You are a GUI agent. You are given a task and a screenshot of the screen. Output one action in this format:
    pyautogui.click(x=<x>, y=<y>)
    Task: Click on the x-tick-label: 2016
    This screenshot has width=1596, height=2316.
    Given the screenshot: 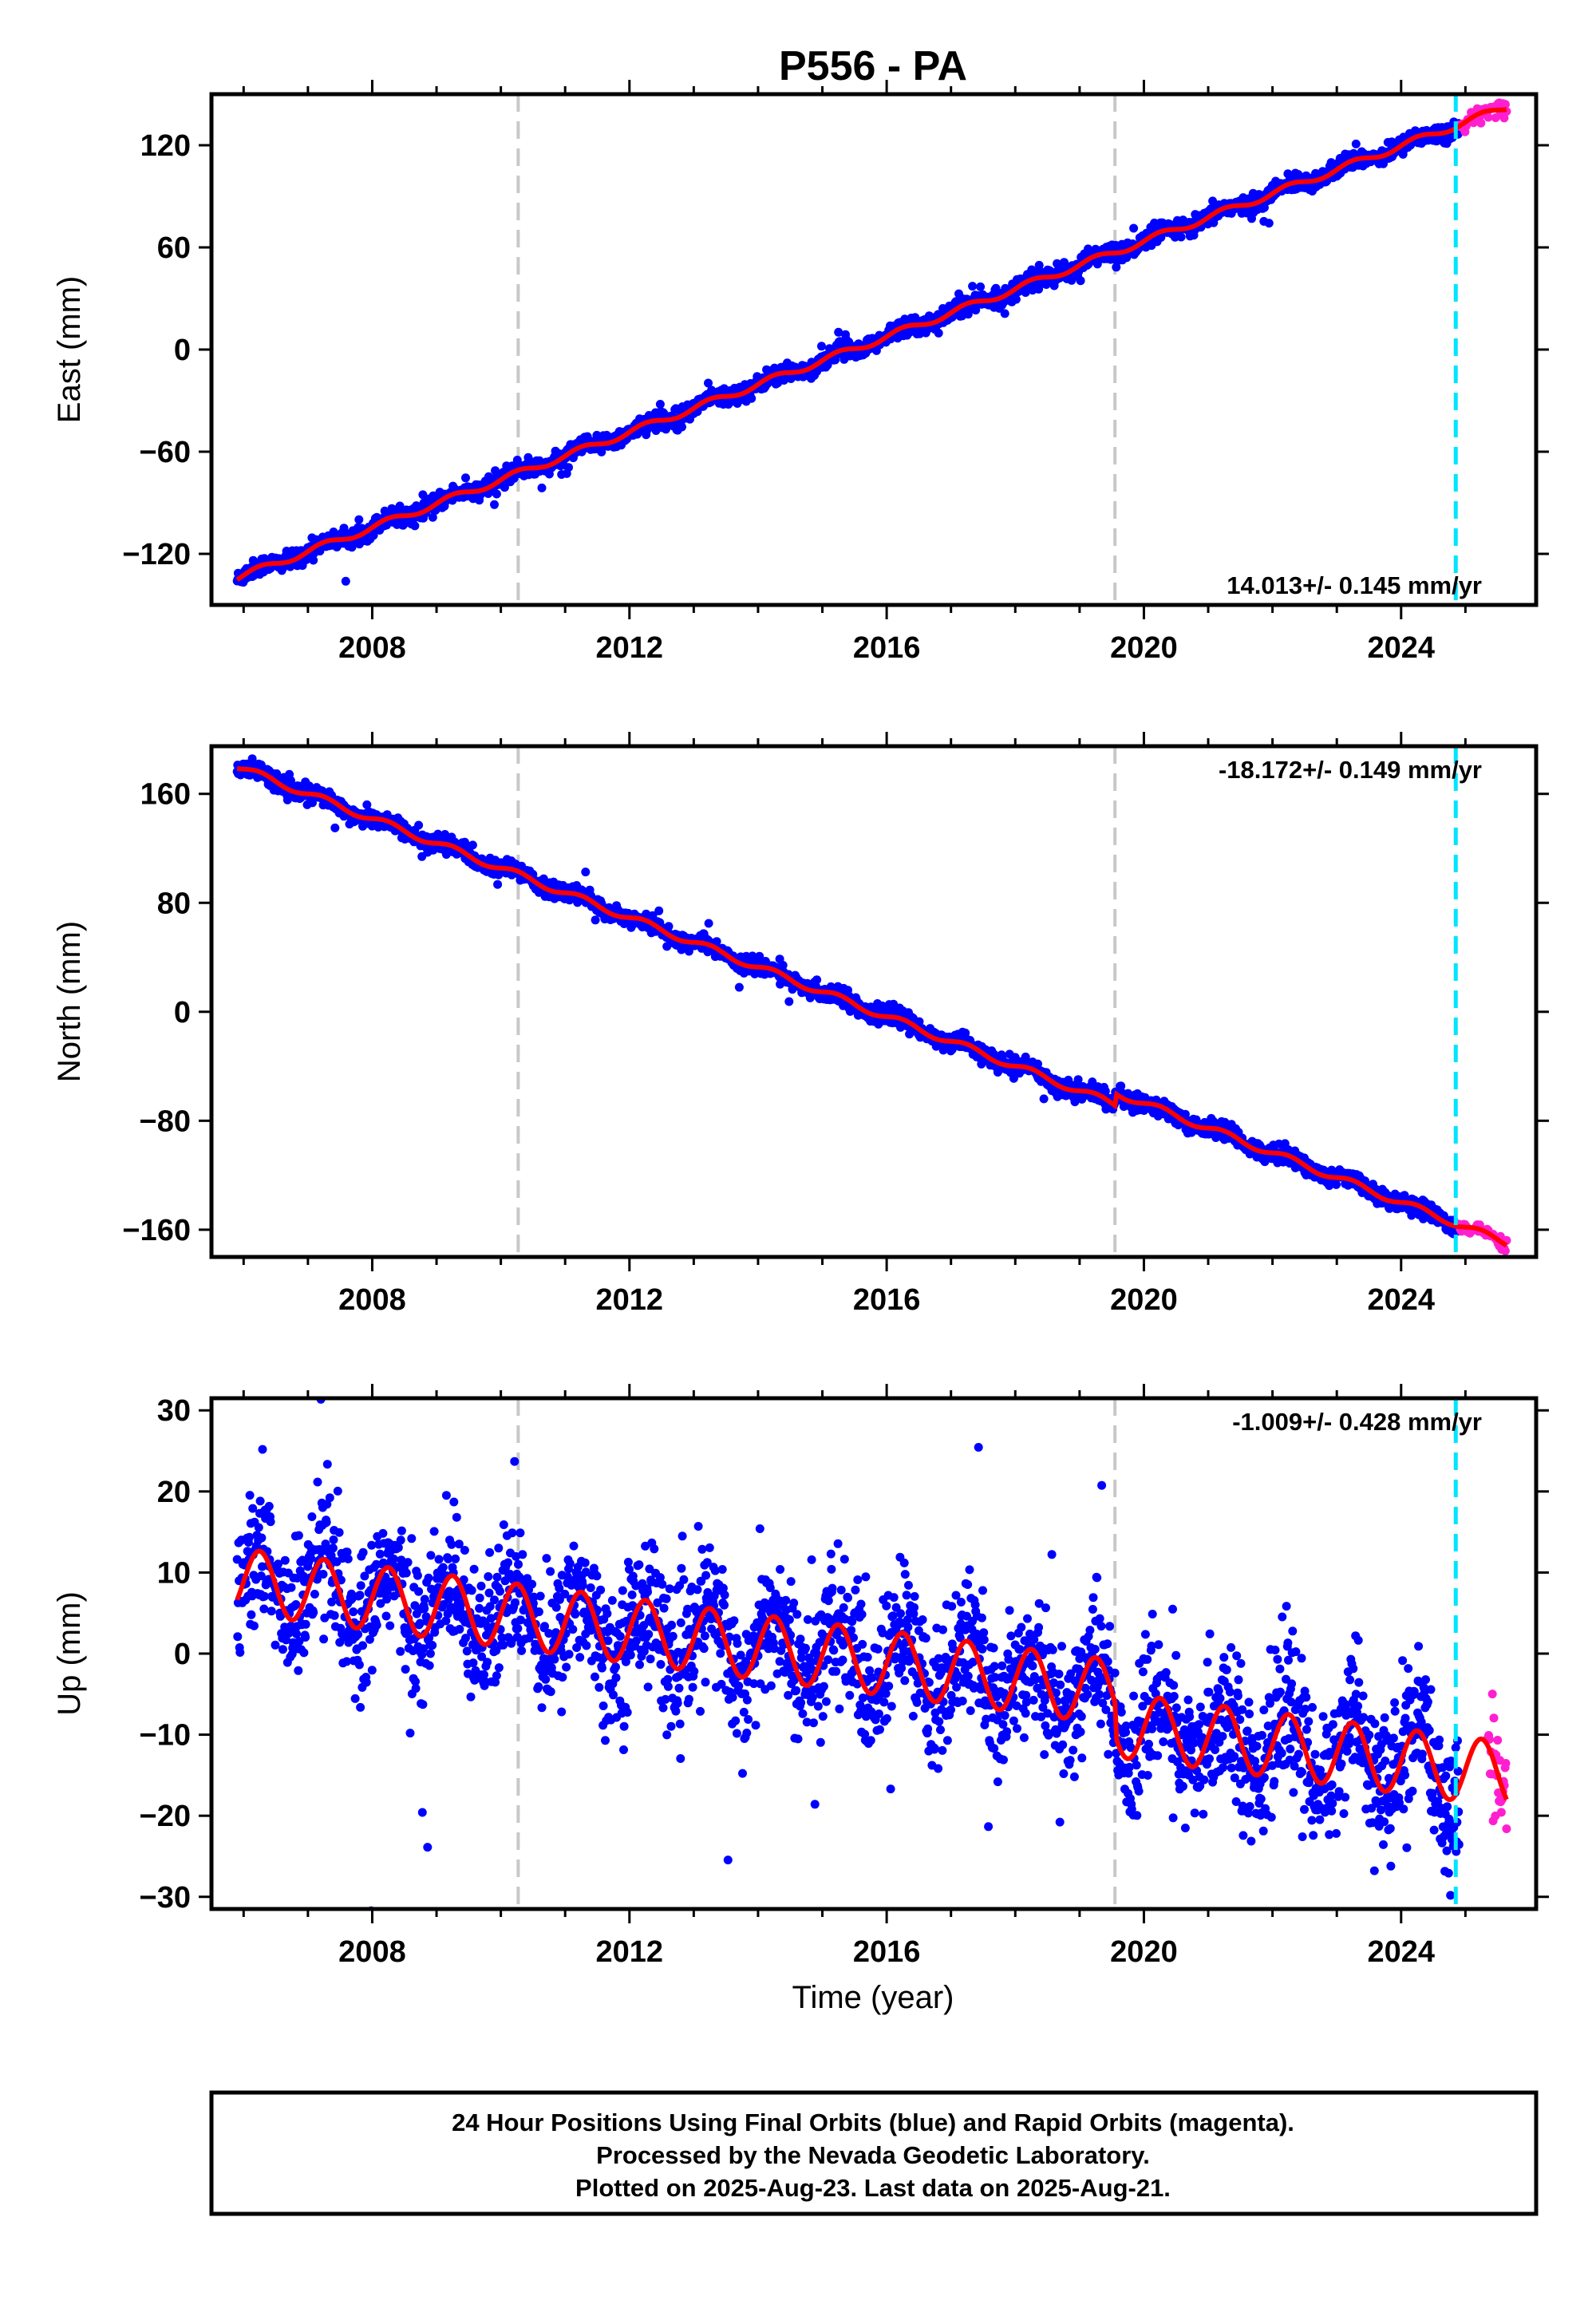 What is the action you would take?
    pyautogui.click(x=887, y=648)
    